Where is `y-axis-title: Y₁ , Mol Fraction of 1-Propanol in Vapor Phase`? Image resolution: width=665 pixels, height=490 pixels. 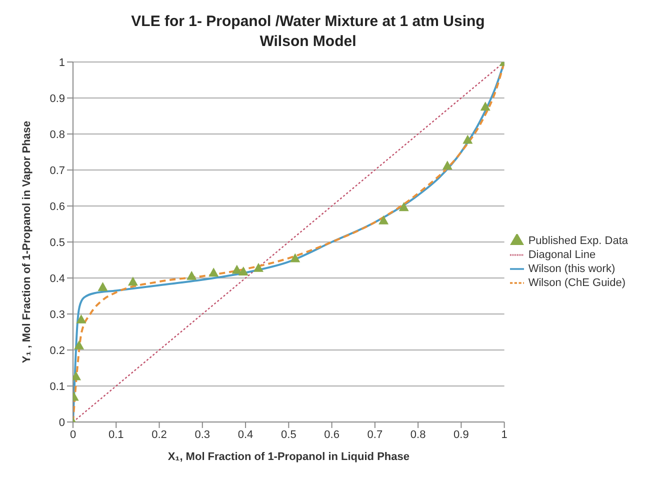 y-axis-title: Y₁ , Mol Fraction of 1-Propanol in Vapor Phase is located at coordinates (26, 242).